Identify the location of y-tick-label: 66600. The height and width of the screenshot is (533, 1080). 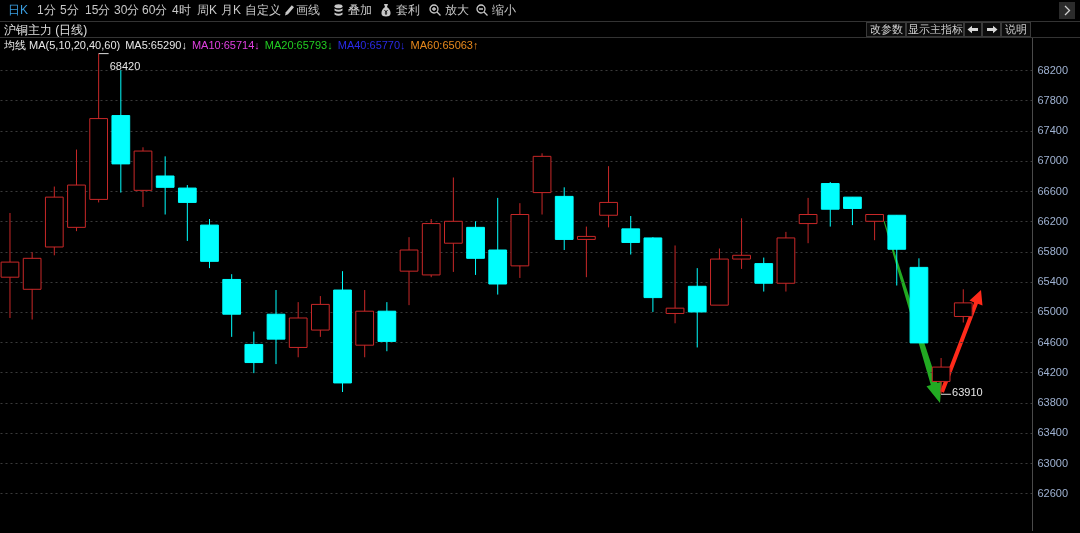
(1053, 190).